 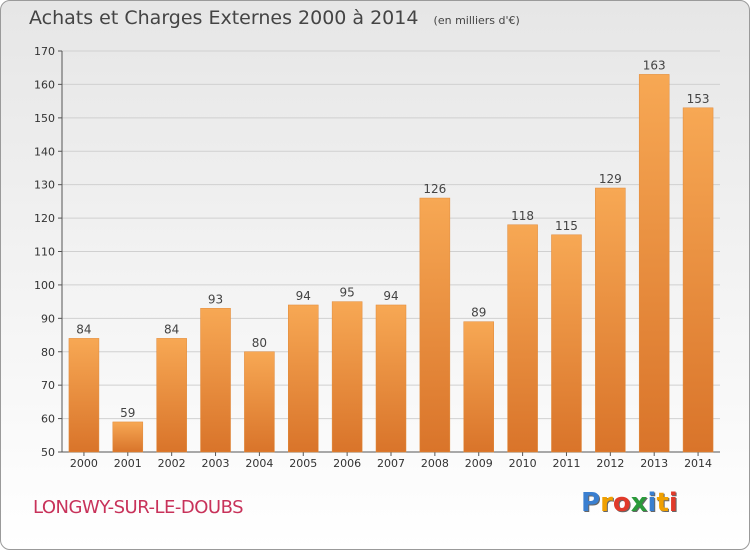 I want to click on unit-note: (en milliers d'€), so click(x=476, y=20).